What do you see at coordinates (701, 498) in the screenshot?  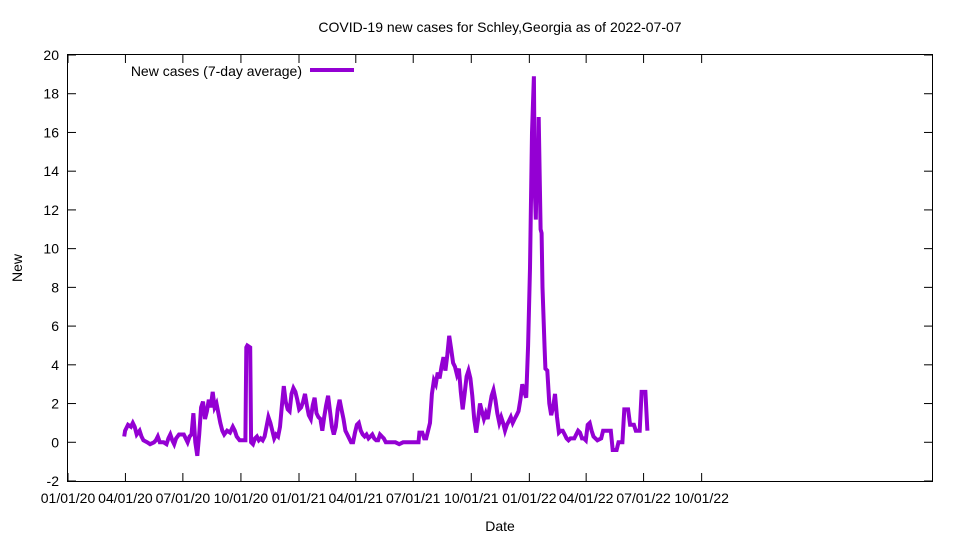 I see `x-tick-label: 10/01/22` at bounding box center [701, 498].